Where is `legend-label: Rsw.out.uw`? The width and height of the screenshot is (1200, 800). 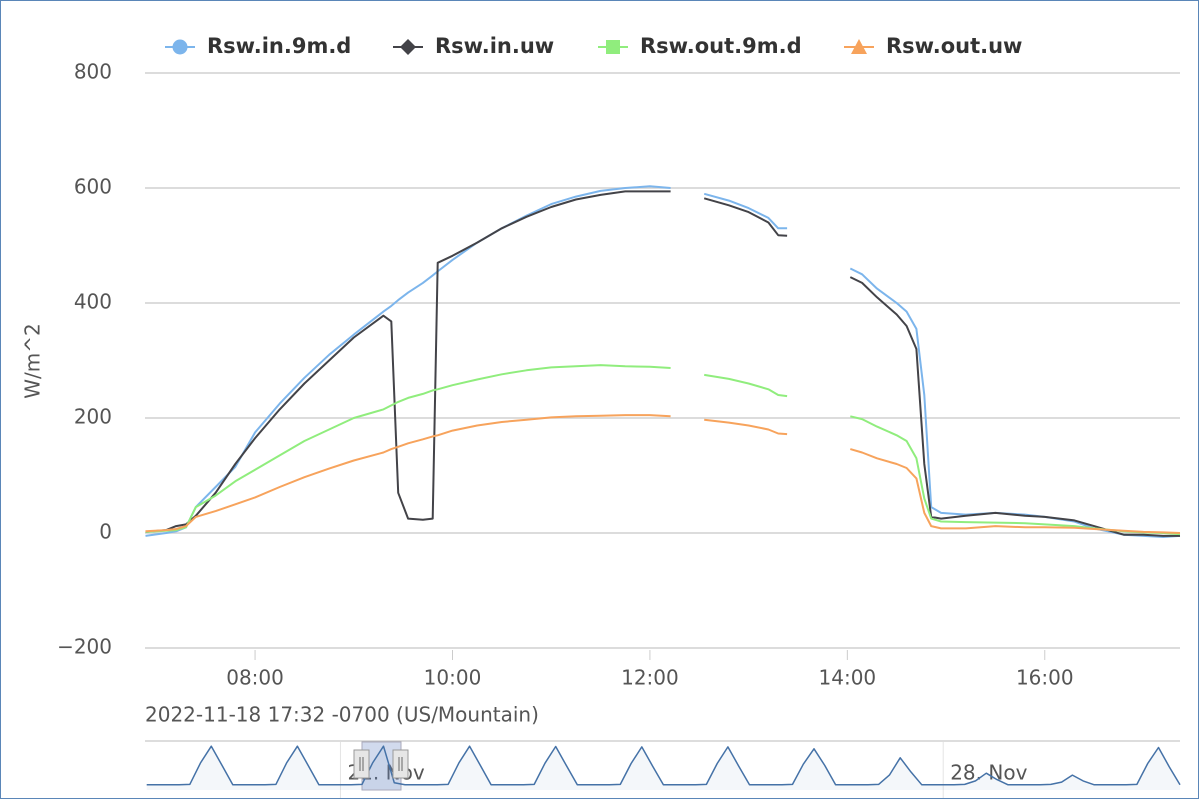
legend-label: Rsw.out.uw is located at coordinates (954, 46).